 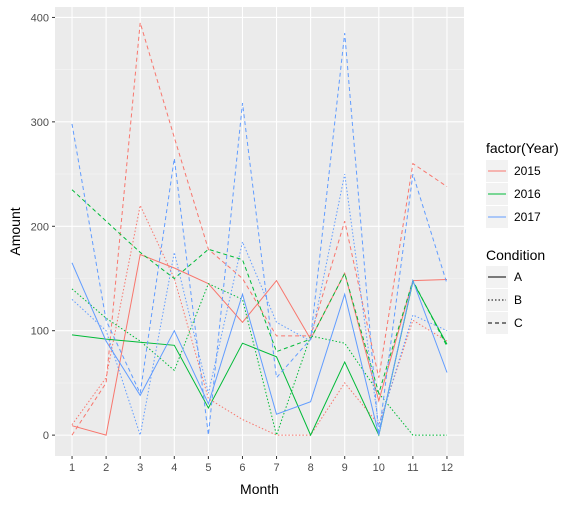 I want to click on y-tick-label: 100, so click(x=40, y=332).